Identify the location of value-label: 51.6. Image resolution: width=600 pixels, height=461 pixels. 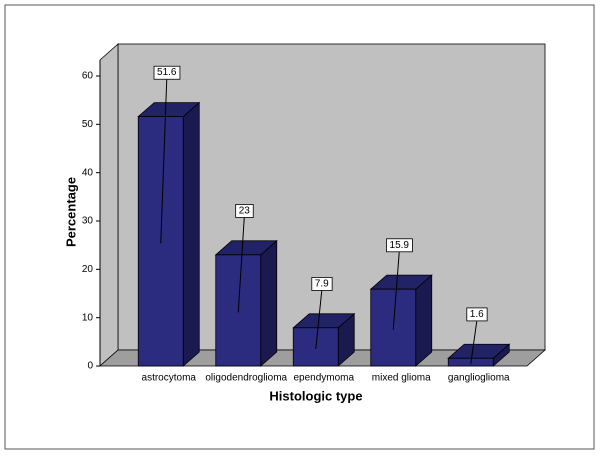
(167, 72).